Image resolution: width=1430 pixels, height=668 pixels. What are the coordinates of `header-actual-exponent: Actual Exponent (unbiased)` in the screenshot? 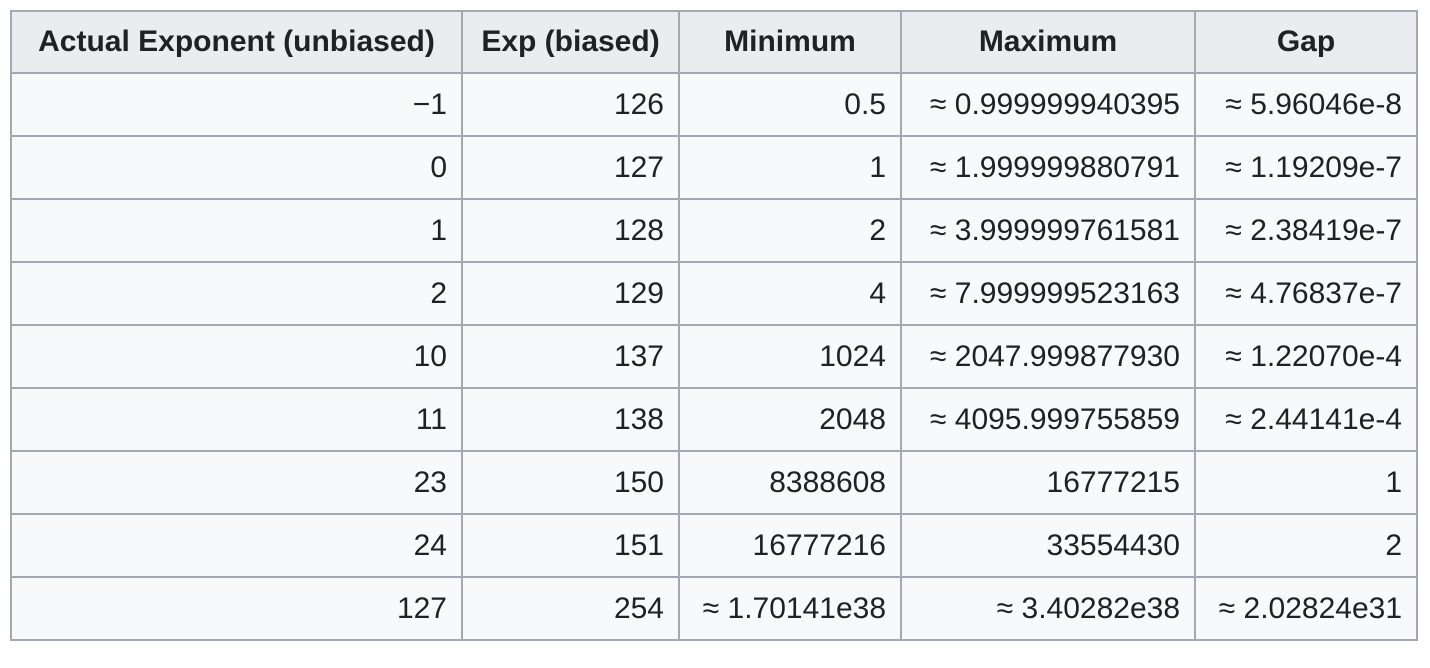 It's located at (236, 42).